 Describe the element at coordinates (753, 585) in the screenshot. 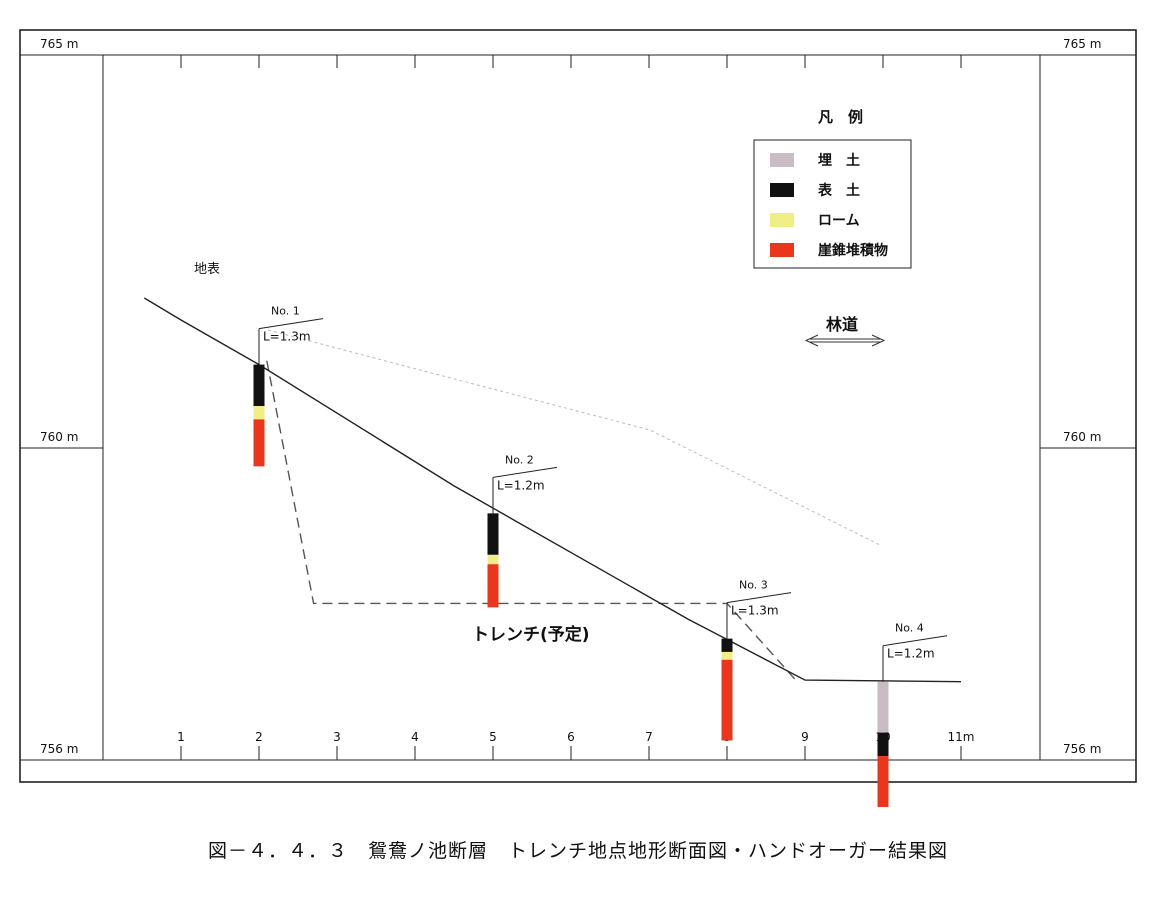

I see `borehole-name: No. 3` at that location.